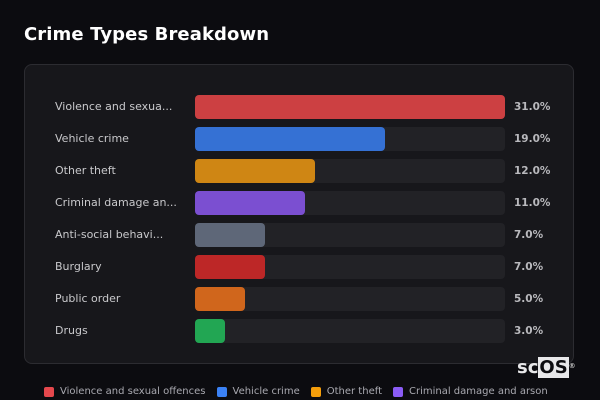 This screenshot has height=400, width=600. What do you see at coordinates (532, 203) in the screenshot?
I see `bar-value: 11.0%` at bounding box center [532, 203].